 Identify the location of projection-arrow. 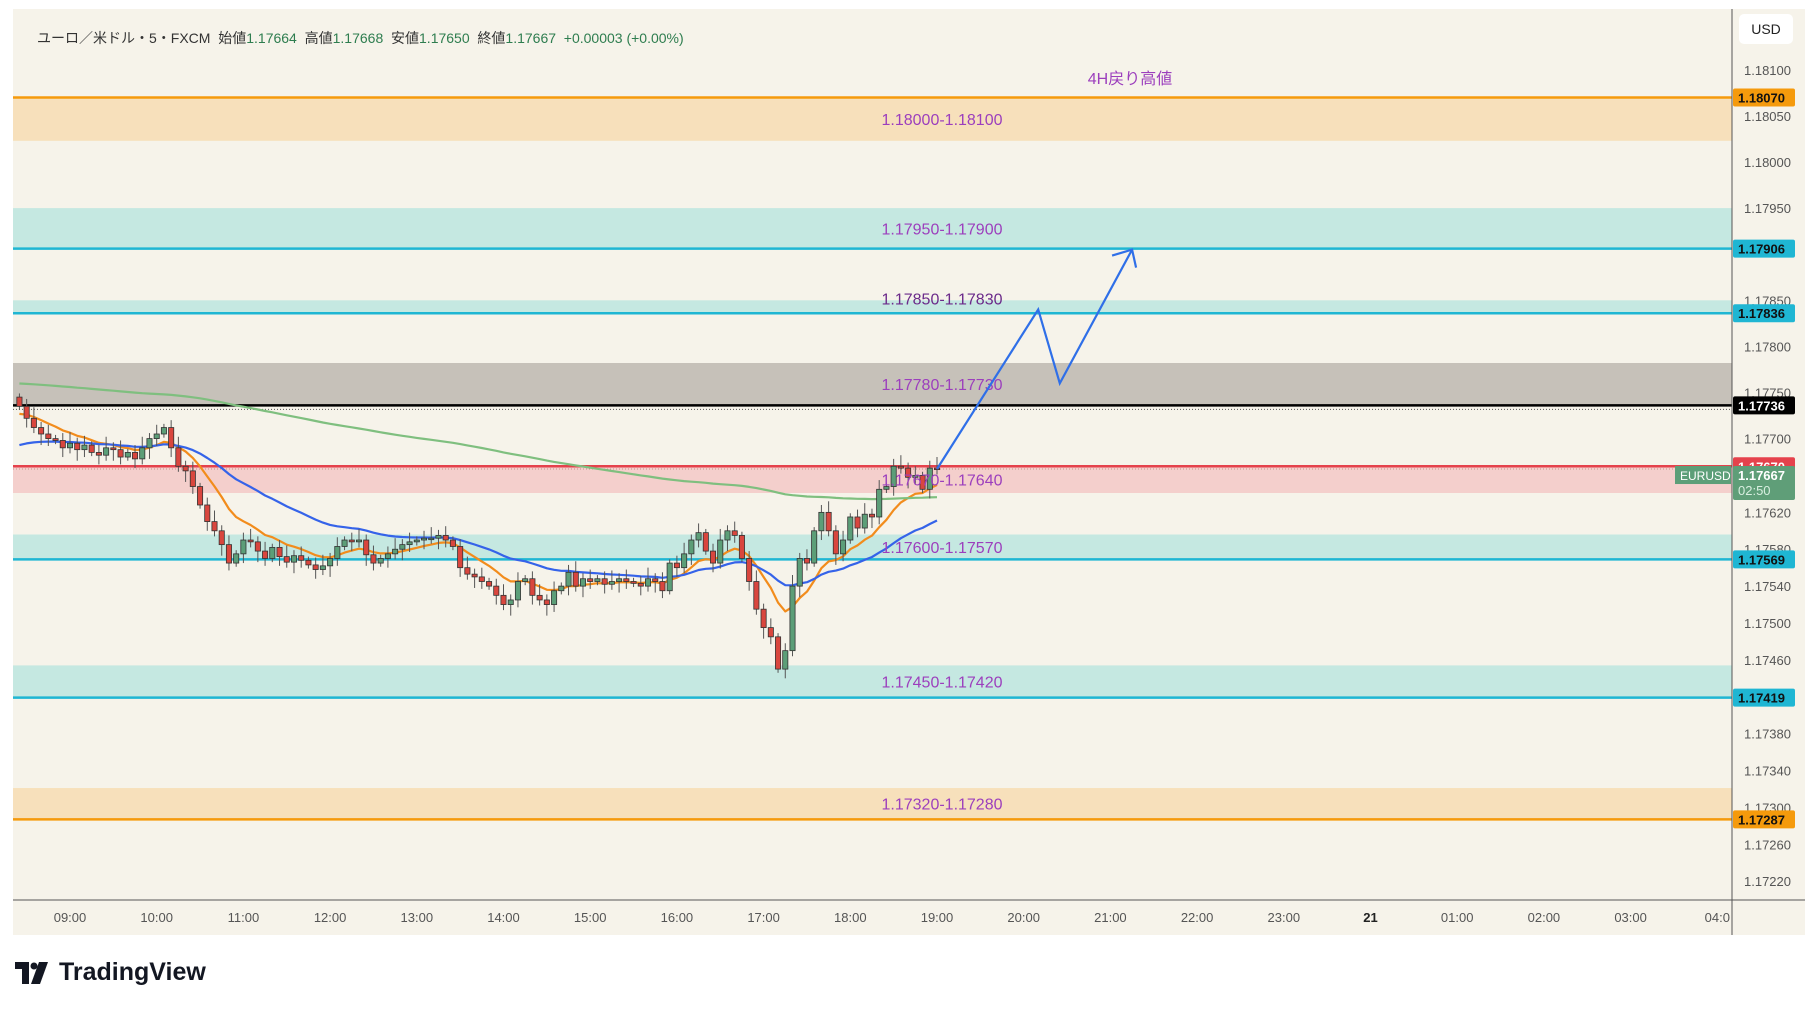
(1035, 359).